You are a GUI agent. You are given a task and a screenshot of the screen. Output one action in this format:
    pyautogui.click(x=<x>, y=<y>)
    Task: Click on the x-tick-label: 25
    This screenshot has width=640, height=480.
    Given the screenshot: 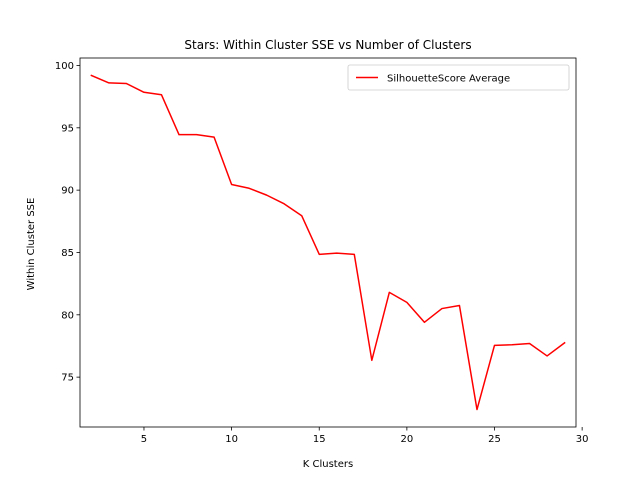 What is the action you would take?
    pyautogui.click(x=494, y=439)
    